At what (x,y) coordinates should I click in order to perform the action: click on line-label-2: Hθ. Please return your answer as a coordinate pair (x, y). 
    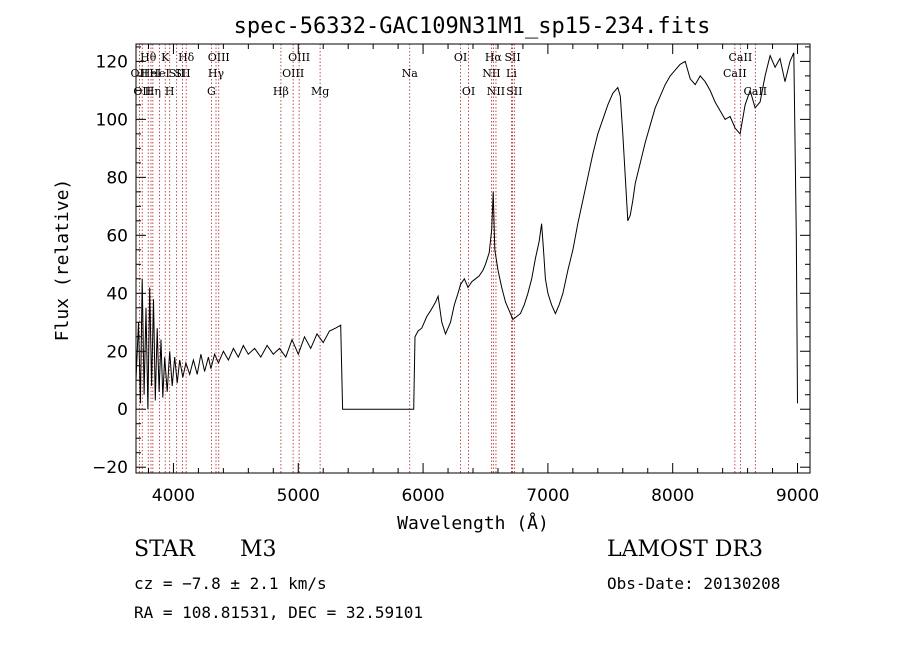
    Looking at the image, I should click on (148, 57).